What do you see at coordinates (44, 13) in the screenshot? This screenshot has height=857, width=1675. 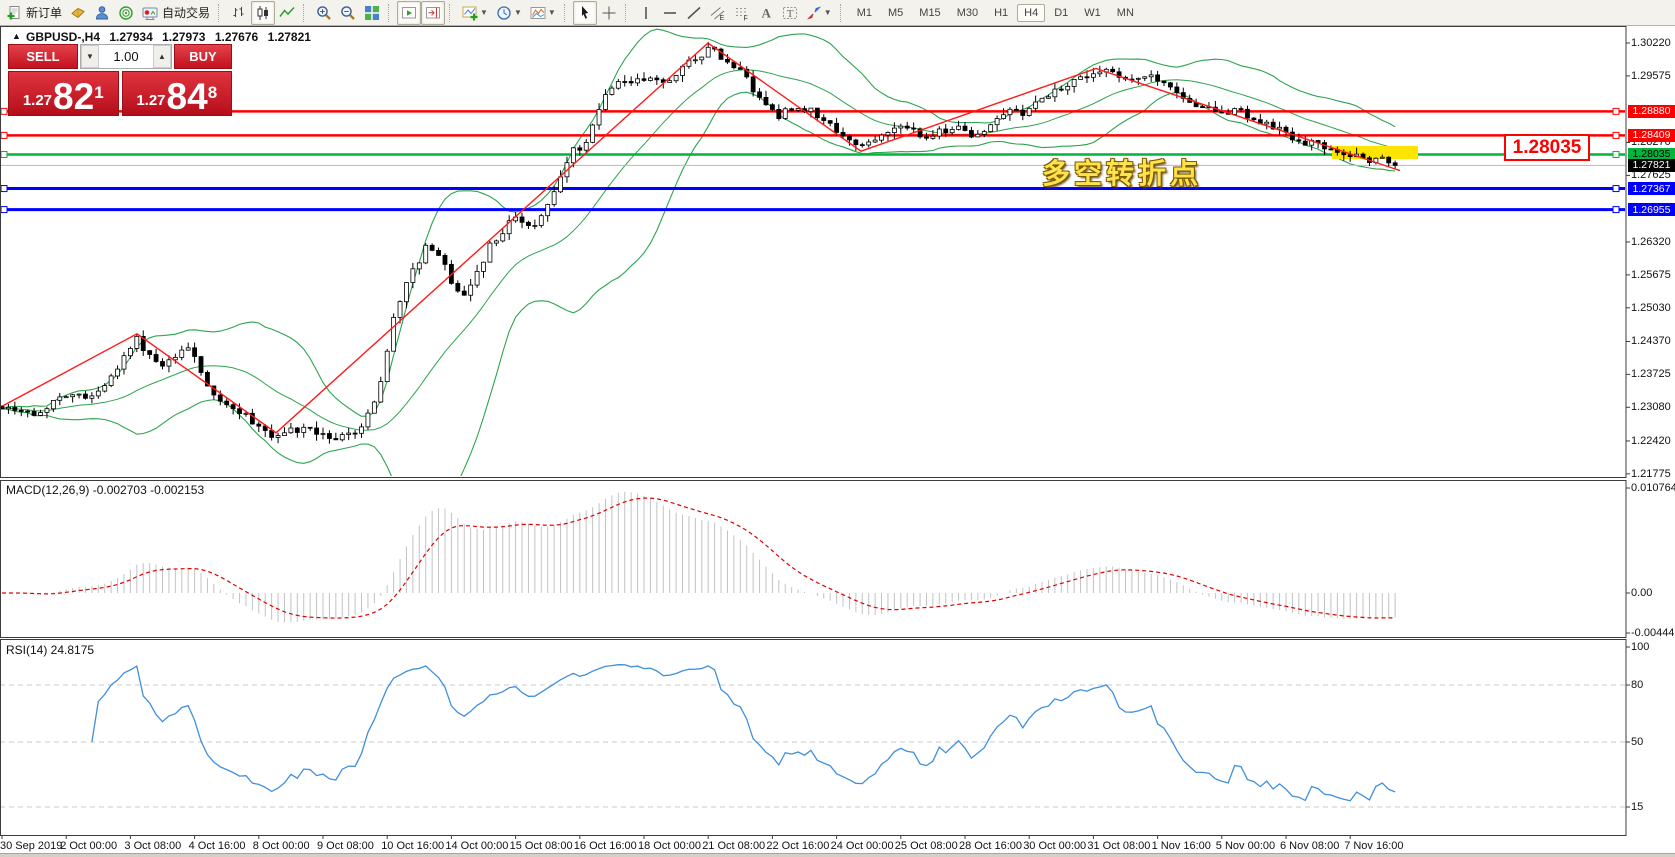 I see `toolbar-button-label: 新订单` at bounding box center [44, 13].